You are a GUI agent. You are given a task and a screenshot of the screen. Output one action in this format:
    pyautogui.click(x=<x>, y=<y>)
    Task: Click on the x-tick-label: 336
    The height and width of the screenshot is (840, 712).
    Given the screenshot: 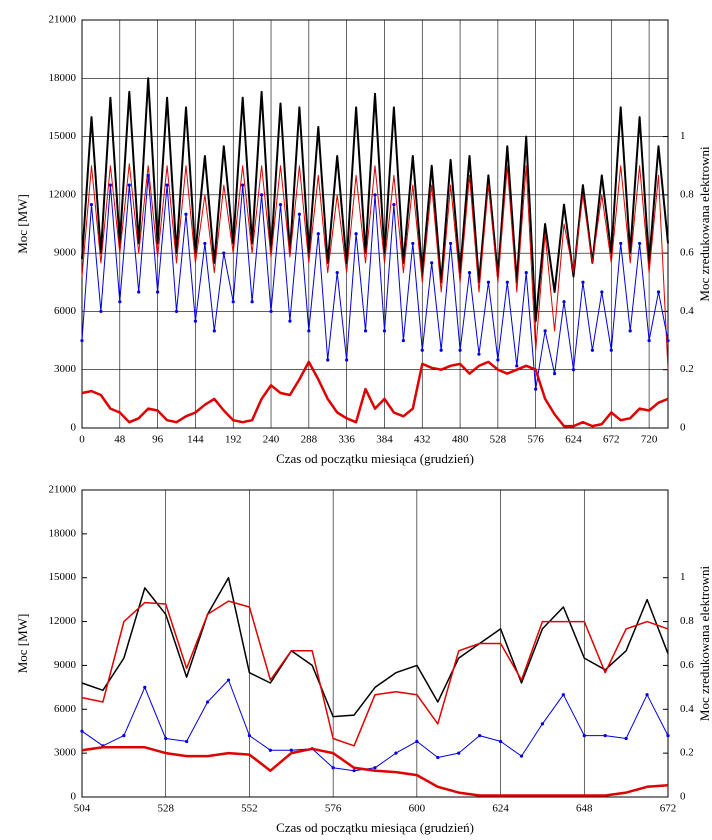 What is the action you would take?
    pyautogui.click(x=346, y=440)
    